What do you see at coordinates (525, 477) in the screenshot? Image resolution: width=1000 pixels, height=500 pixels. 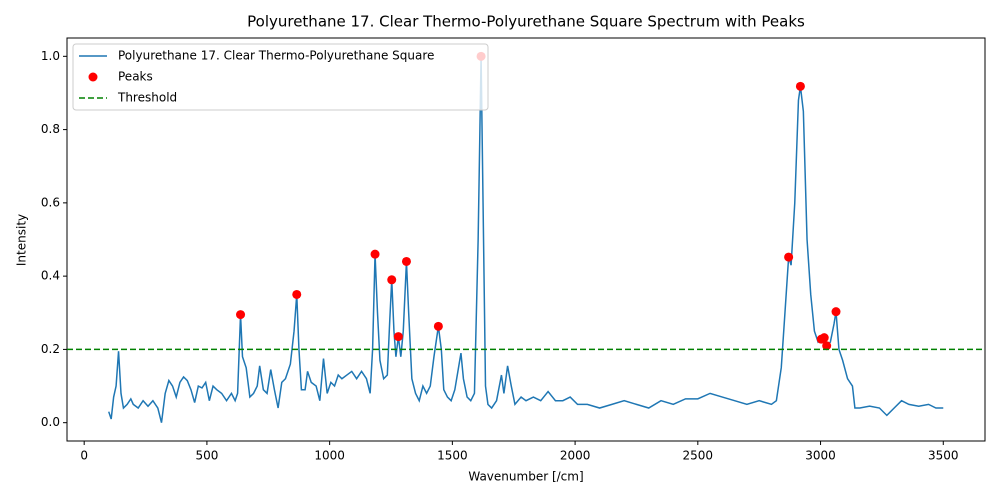 I see `x-axis-label: Wavenumber [/cm]` at bounding box center [525, 477].